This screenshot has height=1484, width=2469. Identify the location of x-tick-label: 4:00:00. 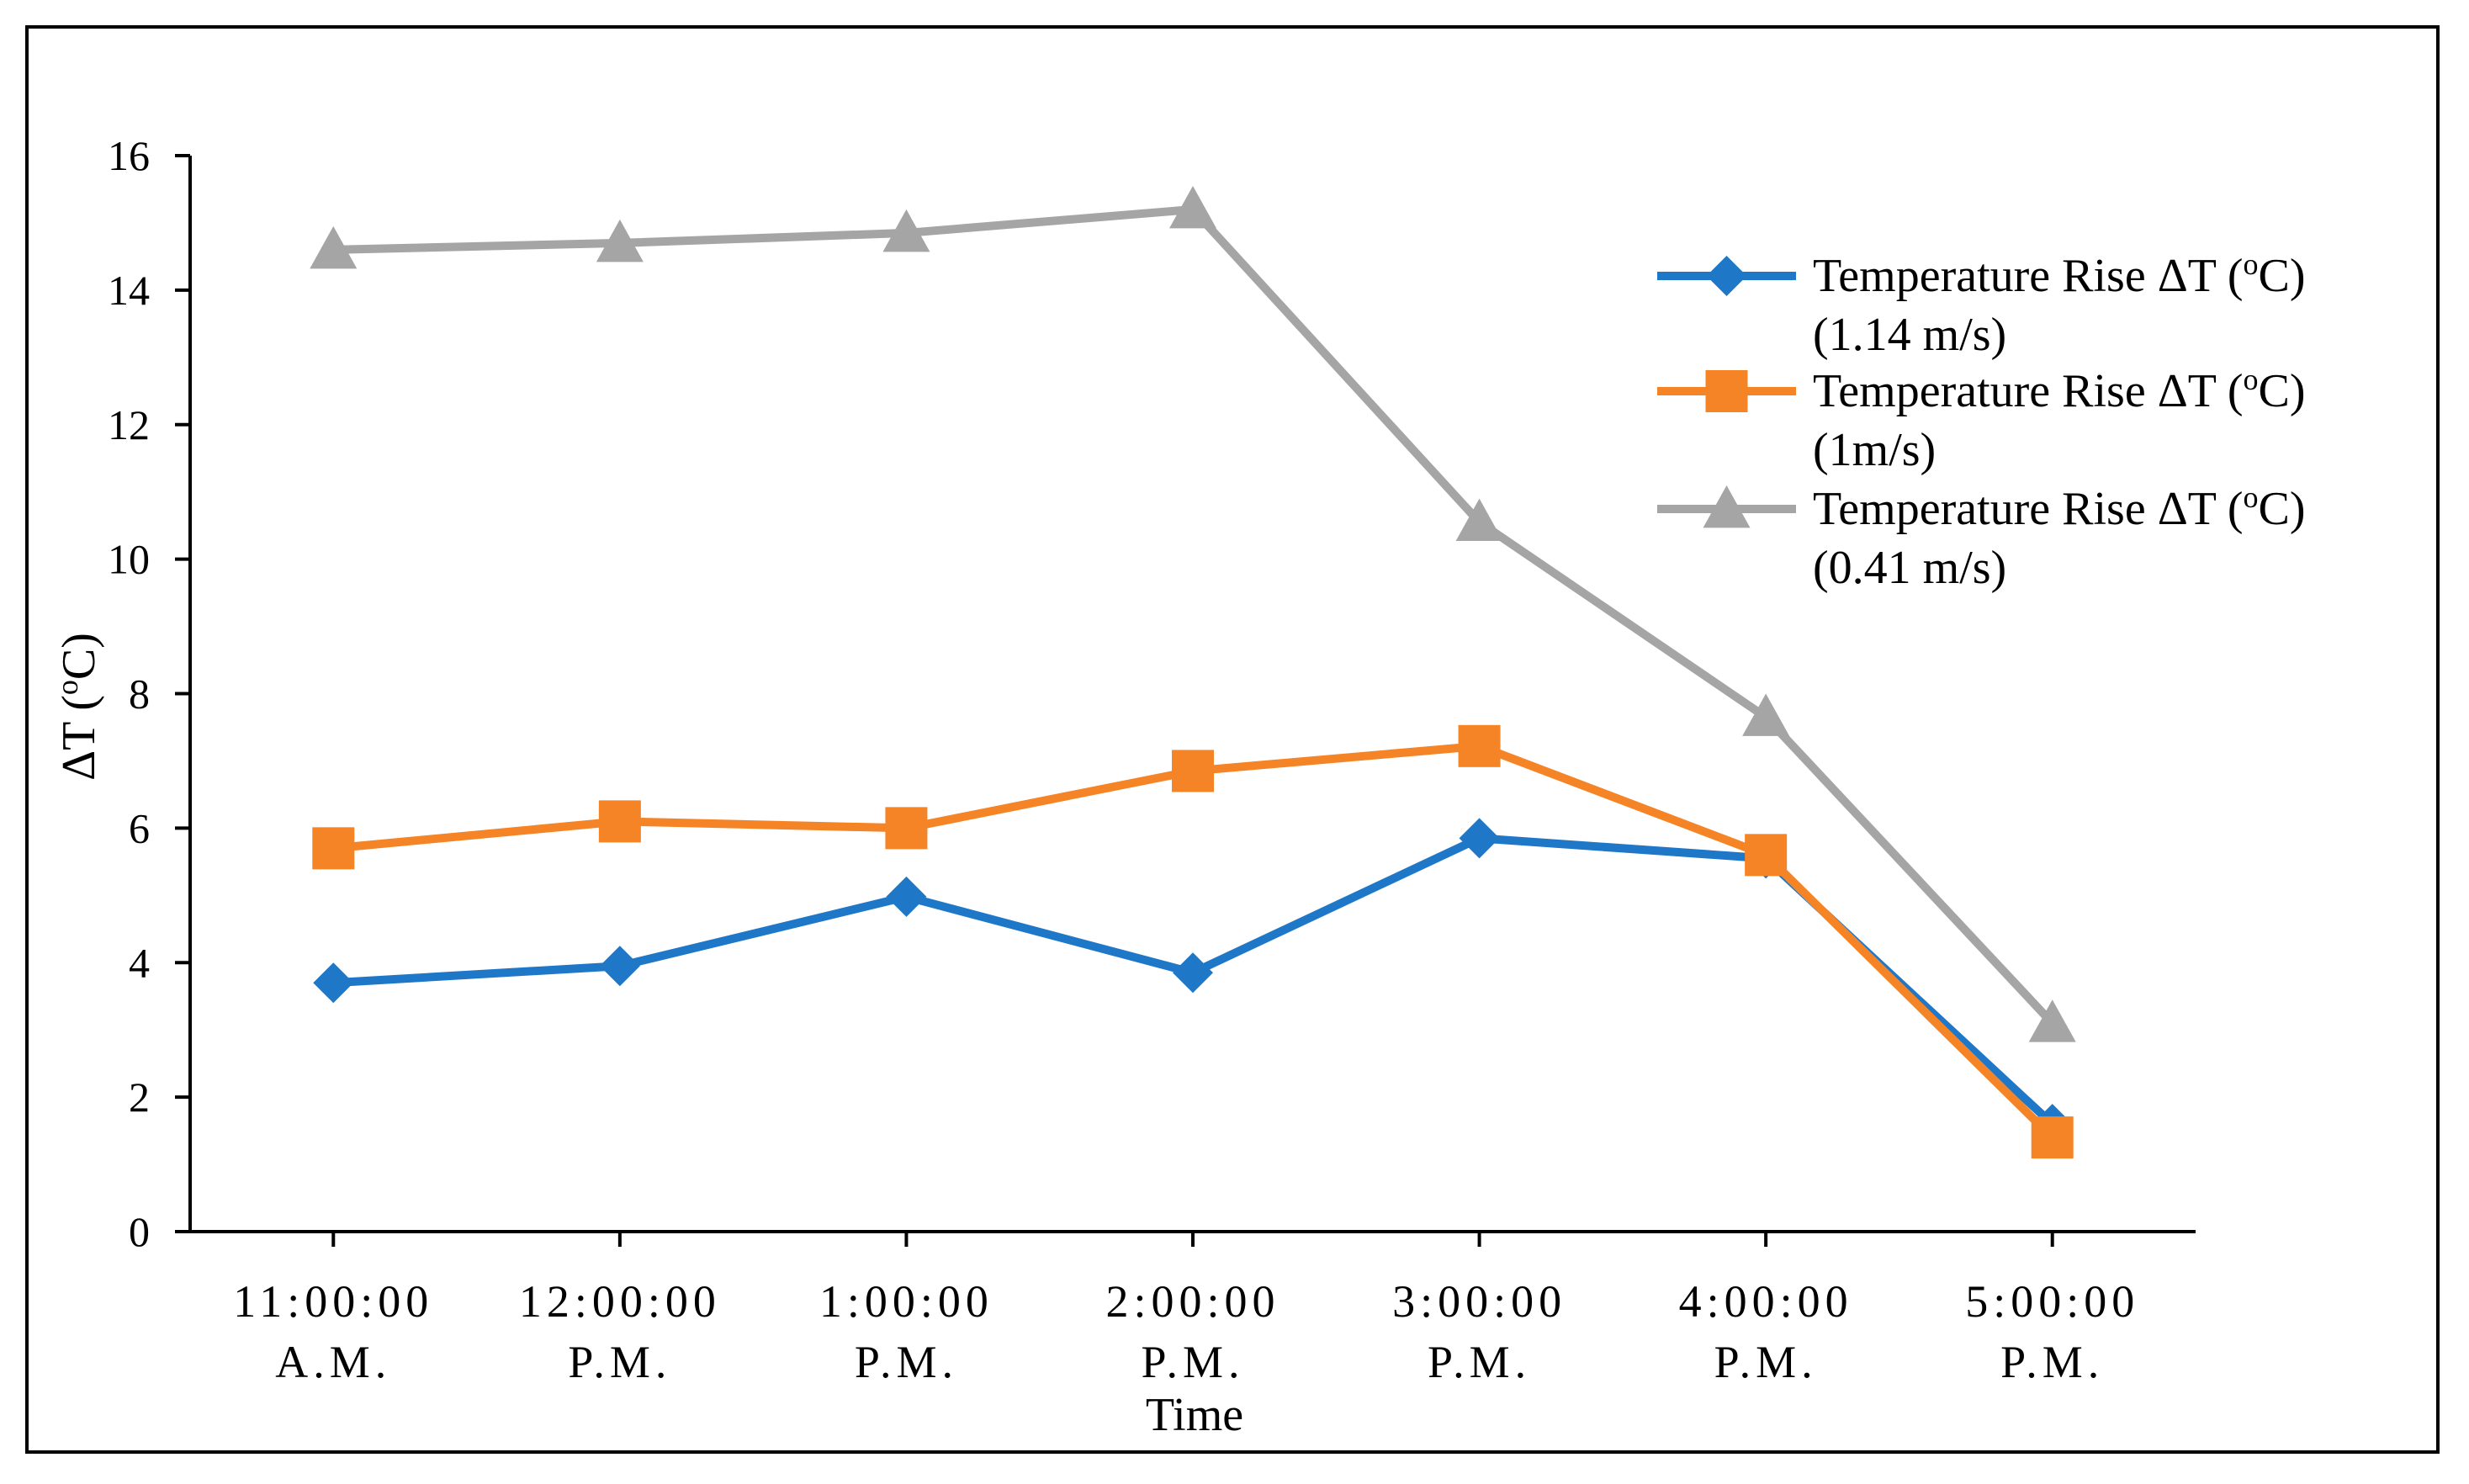
(1766, 1301).